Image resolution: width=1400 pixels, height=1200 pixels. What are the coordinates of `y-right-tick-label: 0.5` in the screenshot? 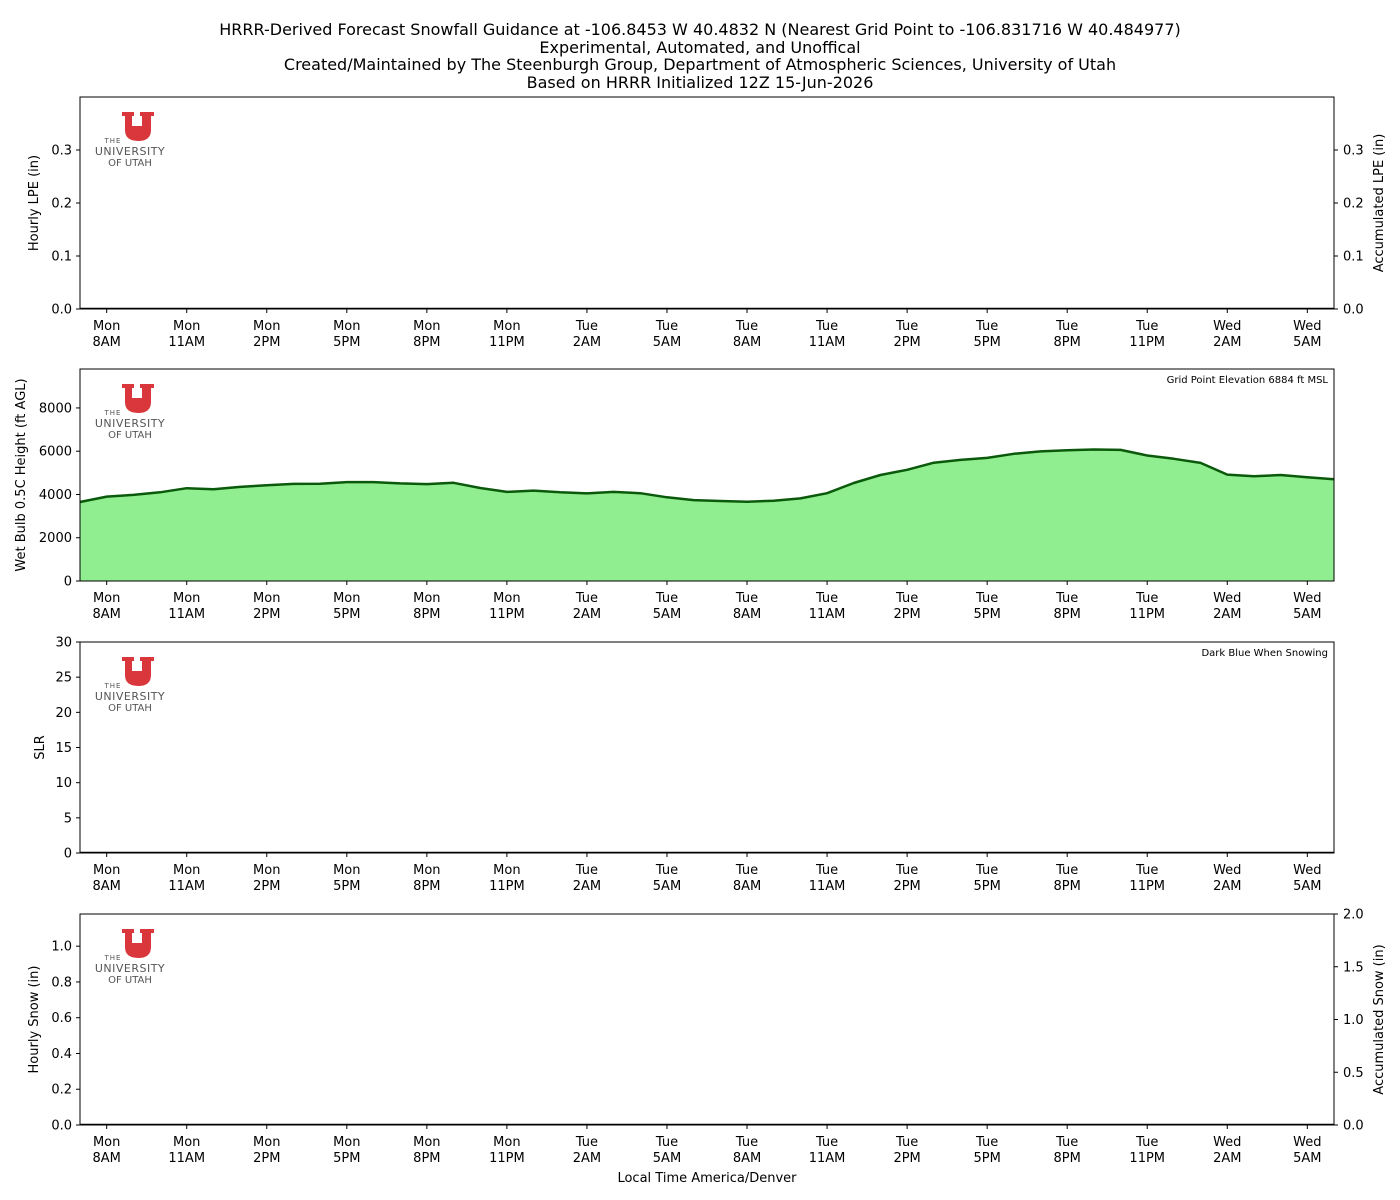 It's located at (1353, 1073).